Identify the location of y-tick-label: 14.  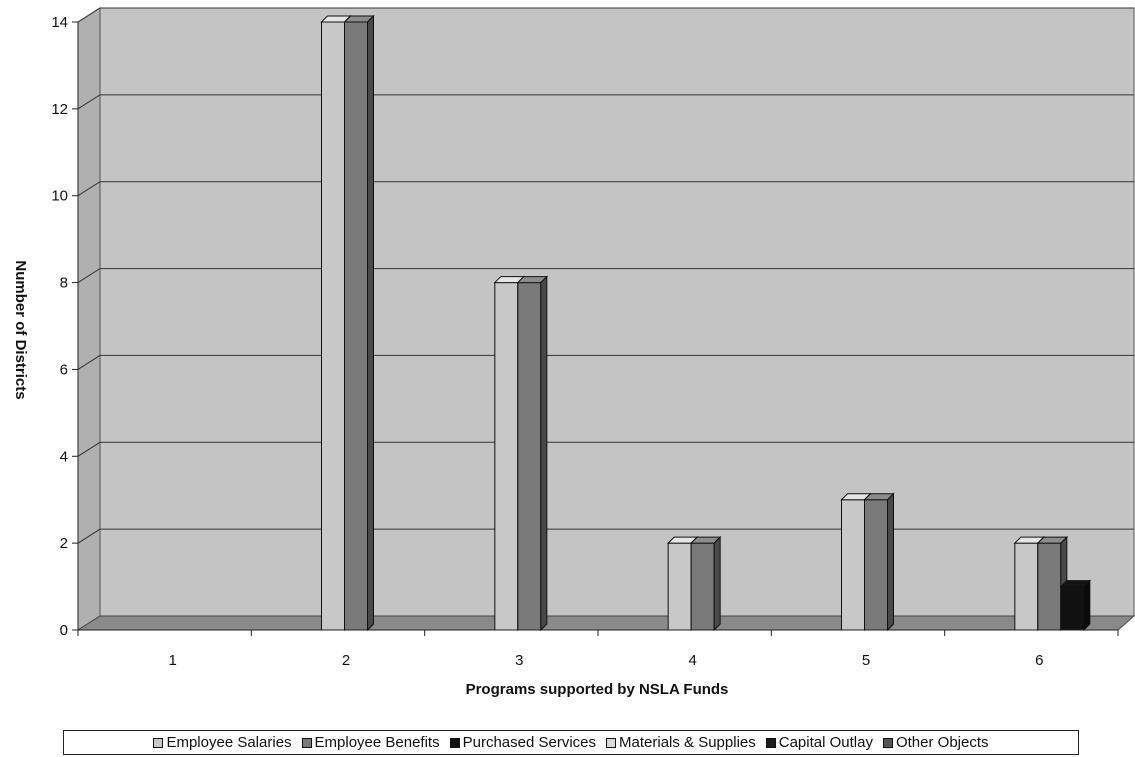
(59, 22).